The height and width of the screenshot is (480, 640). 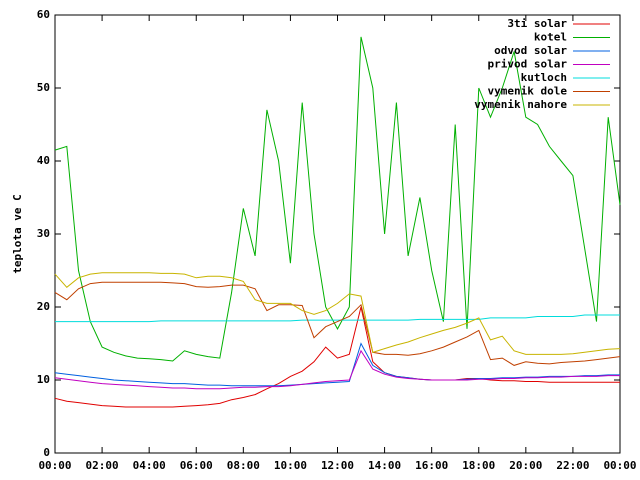 What do you see at coordinates (525, 465) in the screenshot?
I see `x-tick-label: 20:00` at bounding box center [525, 465].